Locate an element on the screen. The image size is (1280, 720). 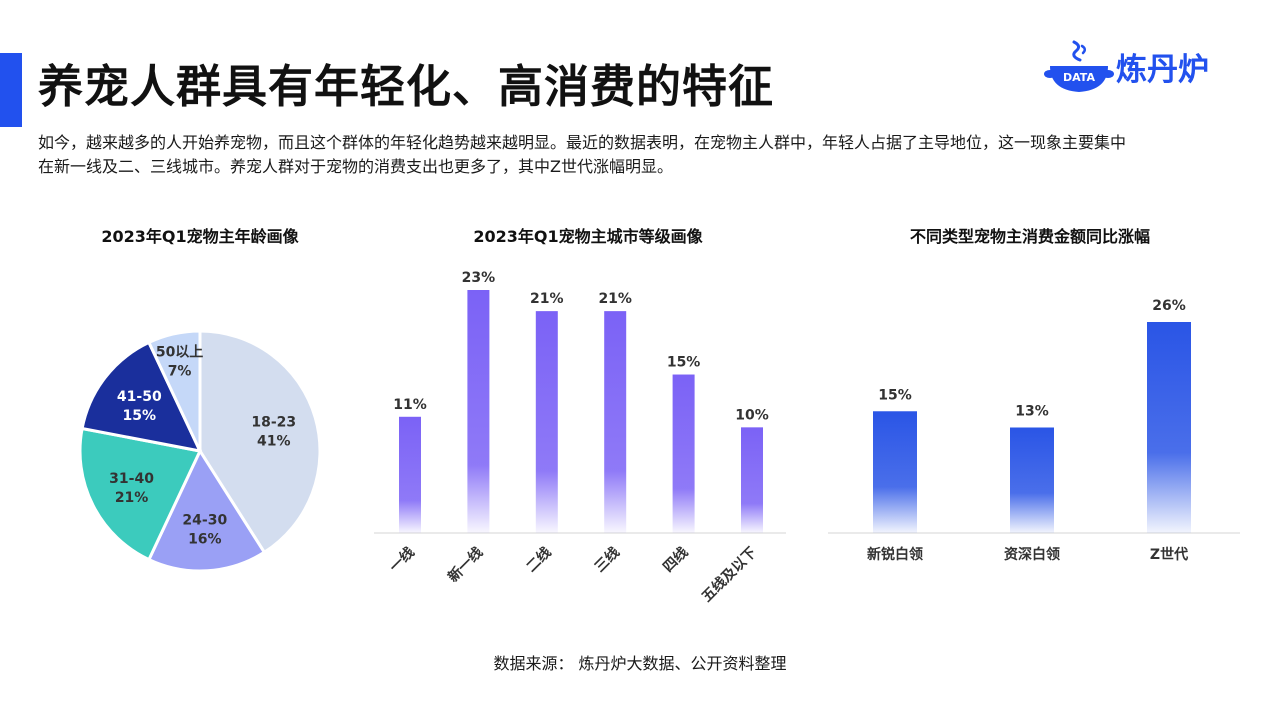
pie-value-41-50: 15% is located at coordinates (140, 416).